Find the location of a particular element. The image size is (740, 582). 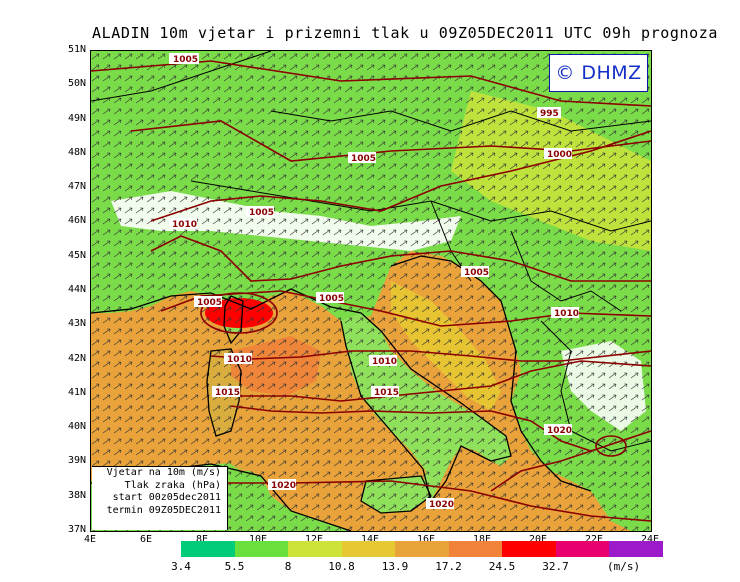

colorbar-label: 17.2 is located at coordinates (448, 566).